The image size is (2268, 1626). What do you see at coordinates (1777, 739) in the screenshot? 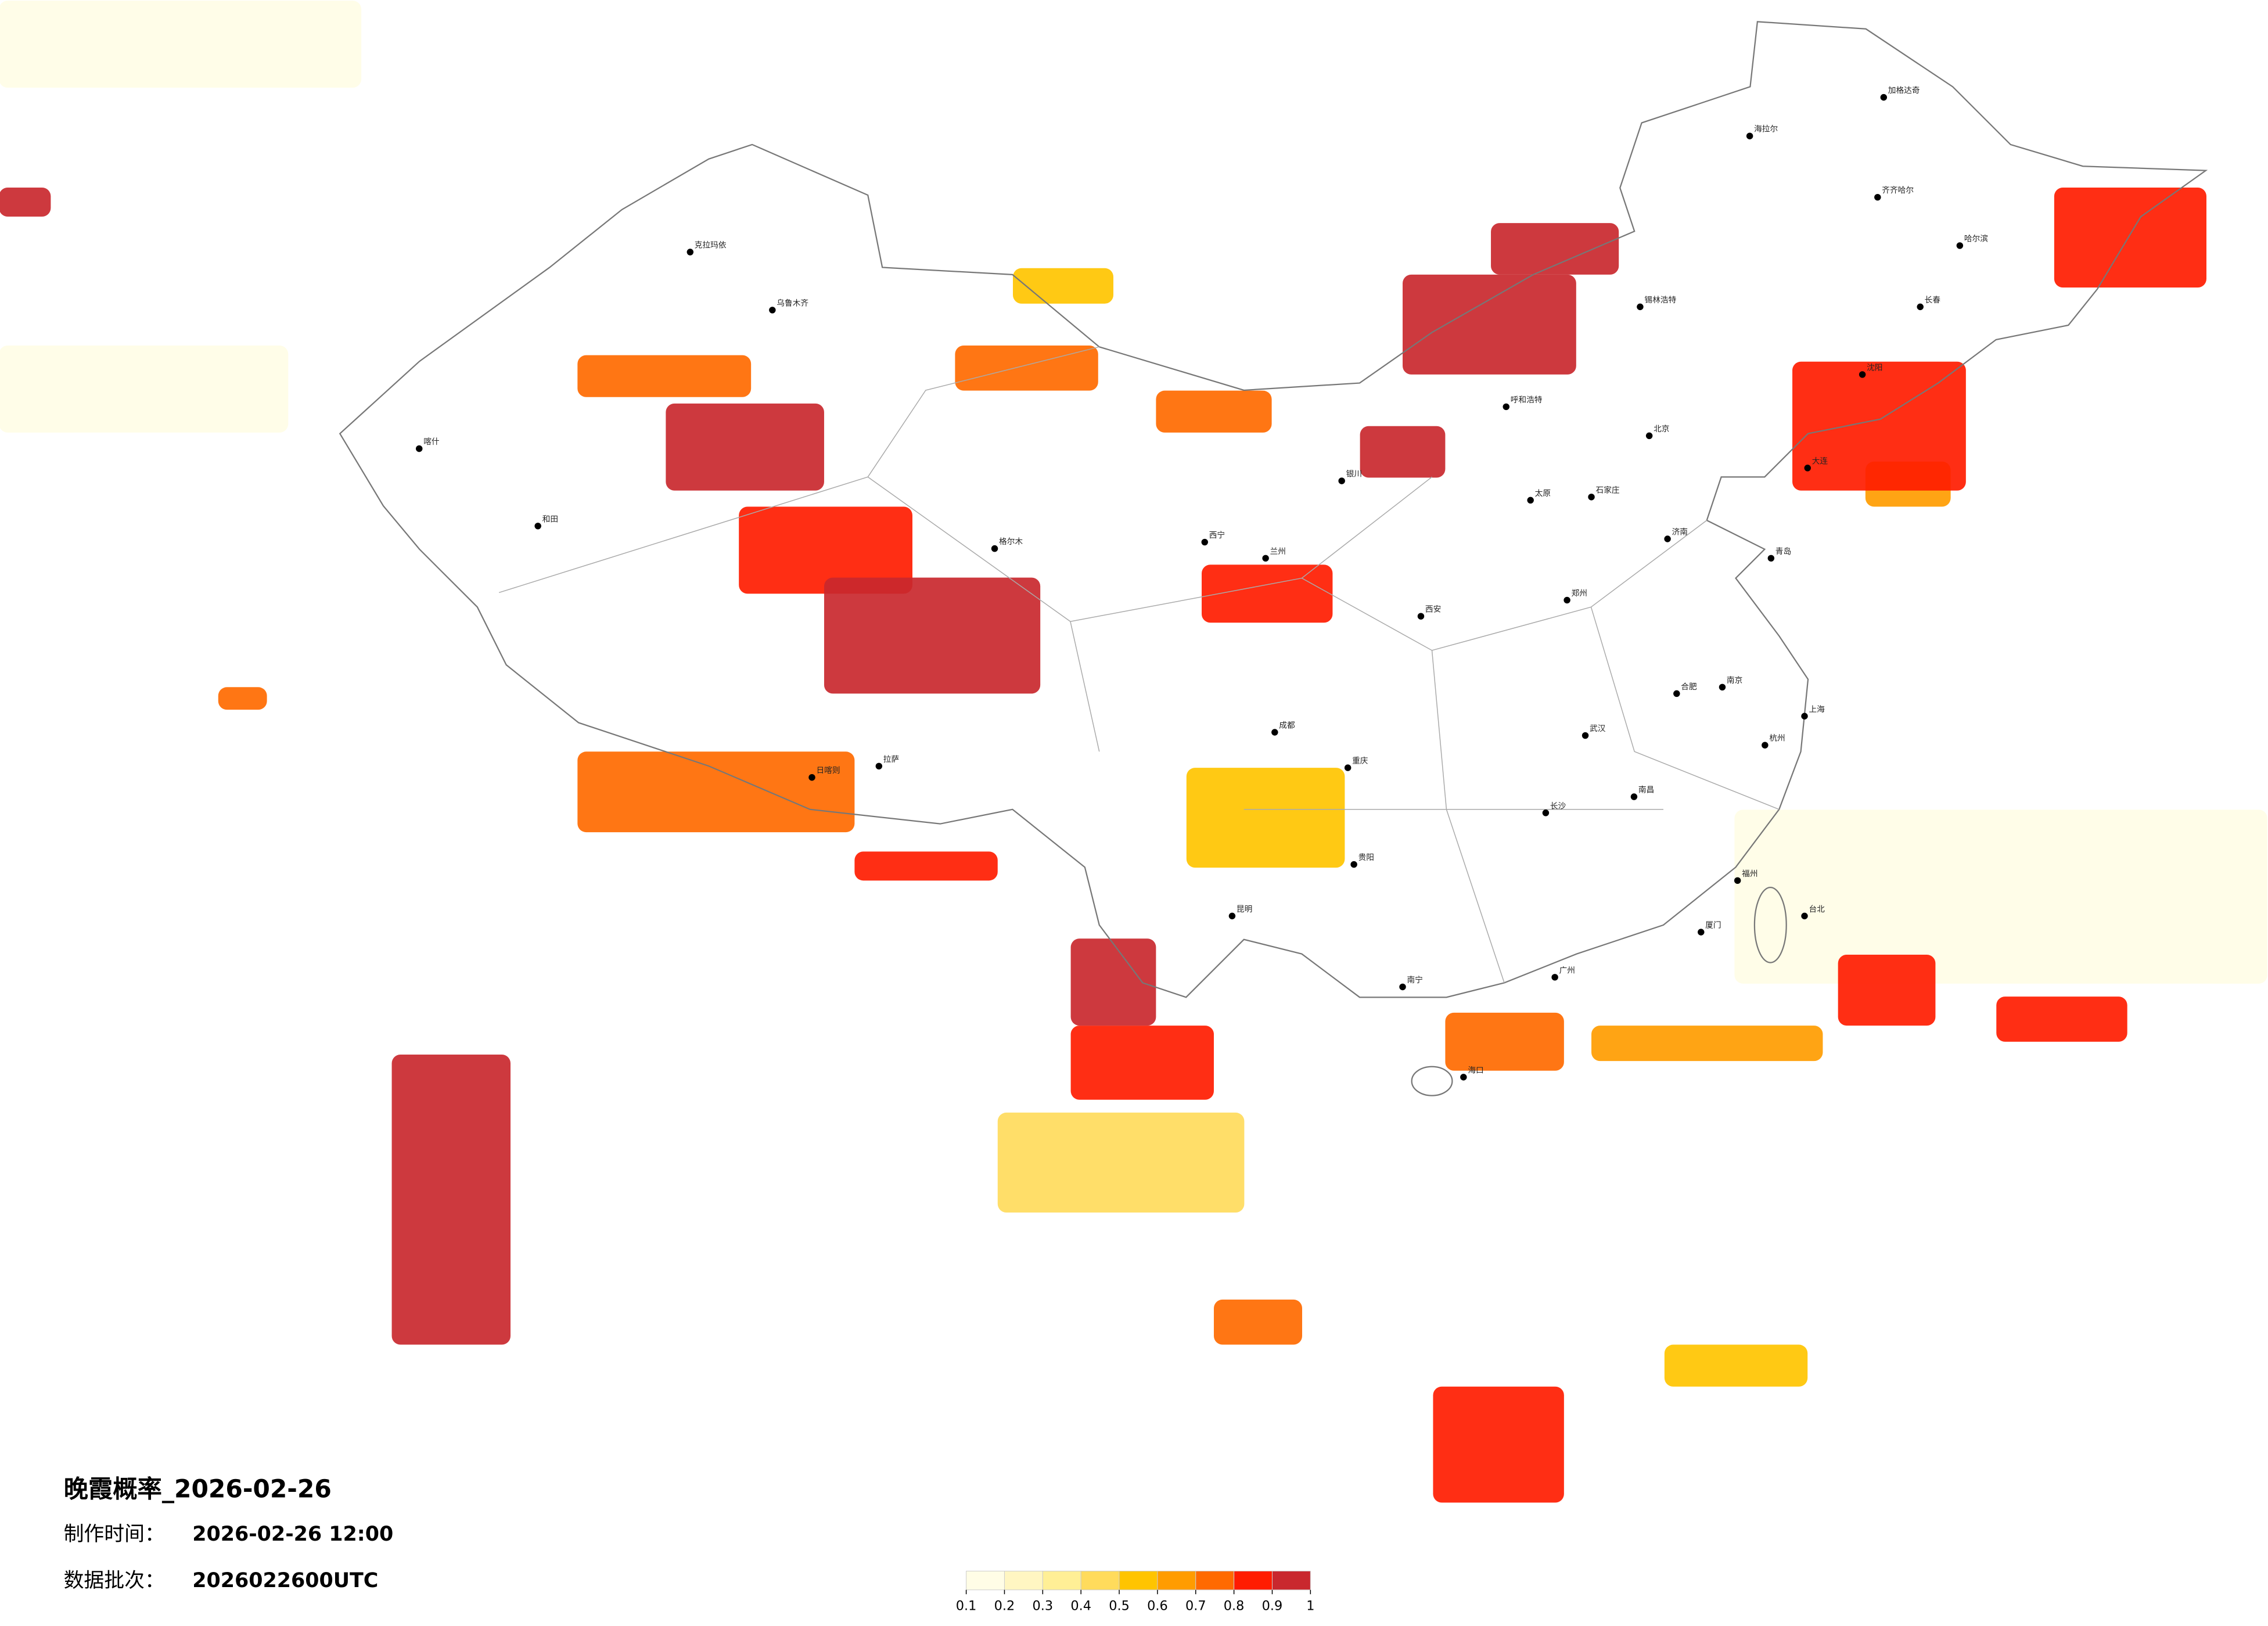
I see `city-label: 杭州` at bounding box center [1777, 739].